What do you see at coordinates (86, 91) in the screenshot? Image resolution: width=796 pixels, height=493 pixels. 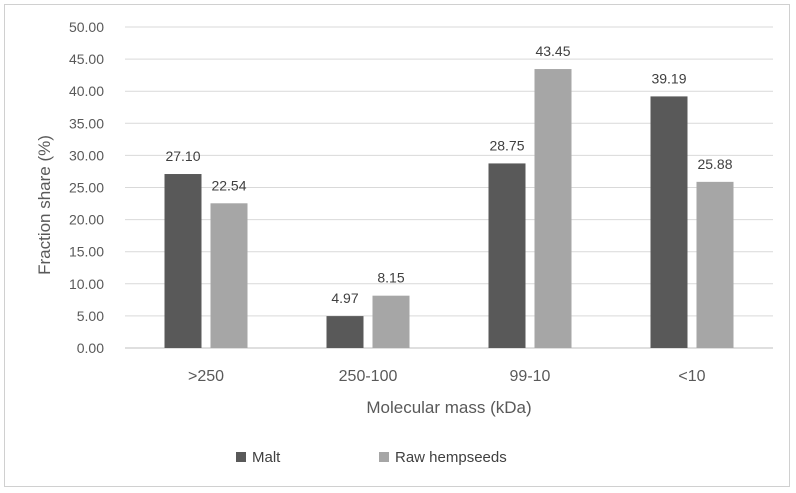 I see `y-tick-label: 40.00` at bounding box center [86, 91].